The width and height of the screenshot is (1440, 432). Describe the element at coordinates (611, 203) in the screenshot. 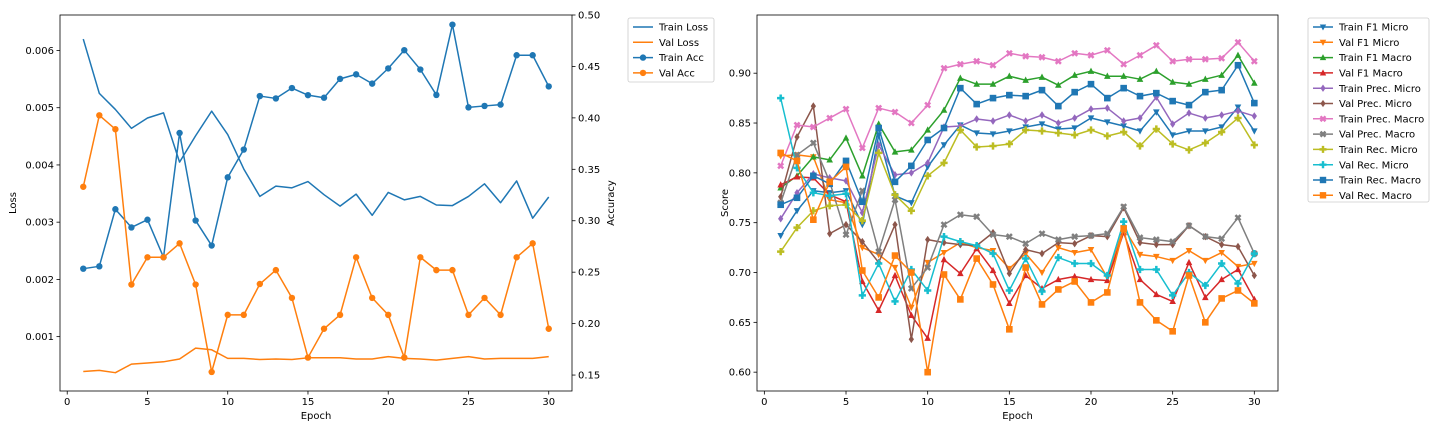

I see `y2-axis-label: Accuracy` at that location.